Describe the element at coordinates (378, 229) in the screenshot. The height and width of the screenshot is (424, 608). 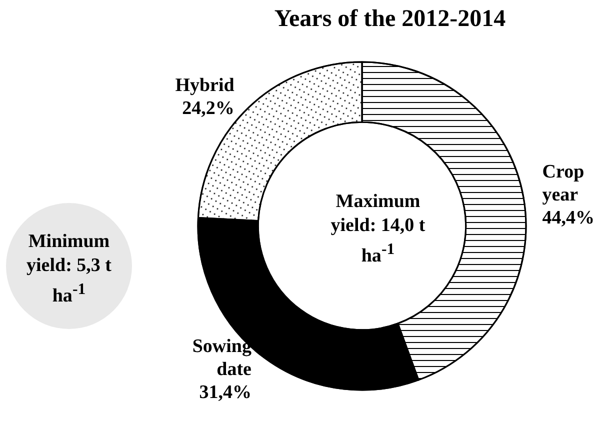
I see `text: Maximum yield: 14,0 t ha$^{-1}$` at that location.